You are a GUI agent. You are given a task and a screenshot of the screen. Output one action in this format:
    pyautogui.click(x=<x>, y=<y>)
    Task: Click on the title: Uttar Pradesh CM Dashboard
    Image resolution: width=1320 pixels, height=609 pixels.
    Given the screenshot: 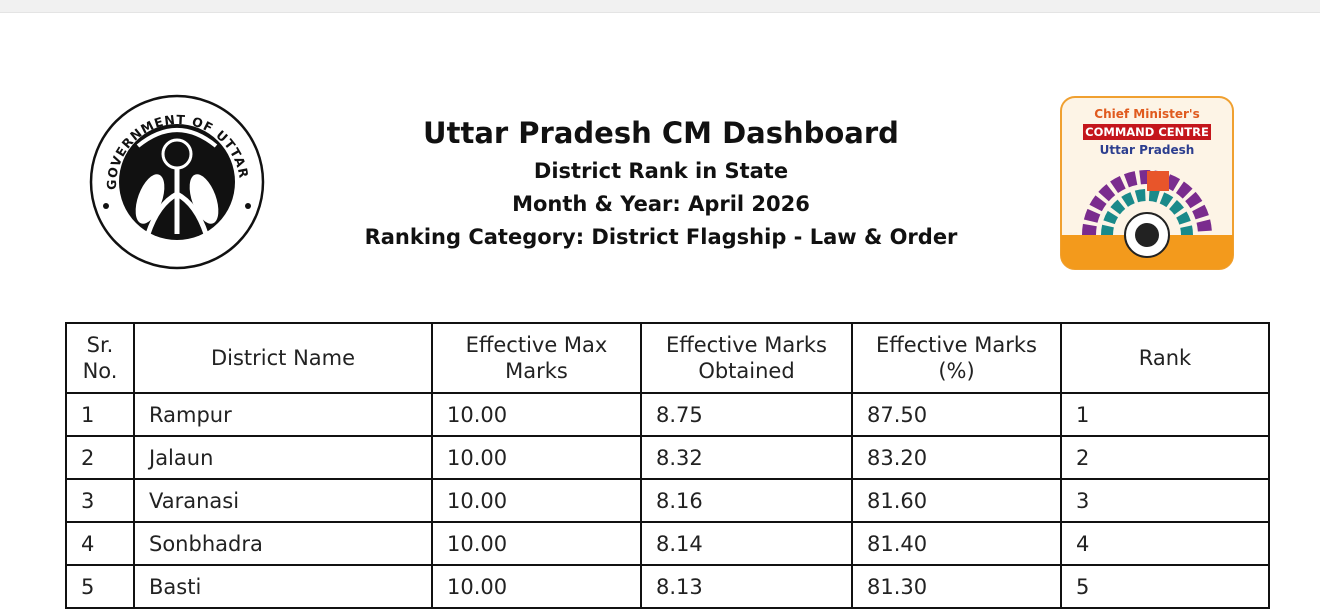 What is the action you would take?
    pyautogui.click(x=661, y=133)
    